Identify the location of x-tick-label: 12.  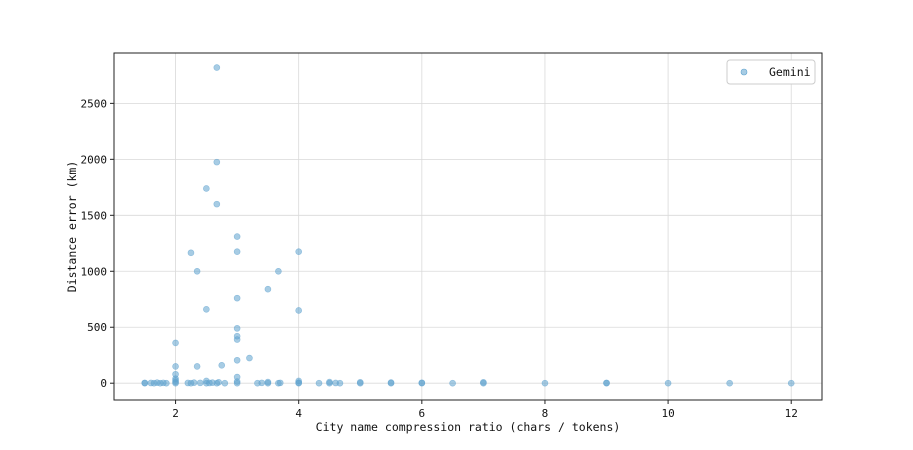
(791, 413).